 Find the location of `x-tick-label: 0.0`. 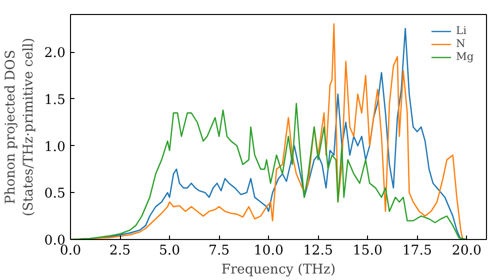

x-tick-label: 0.0 is located at coordinates (71, 251).